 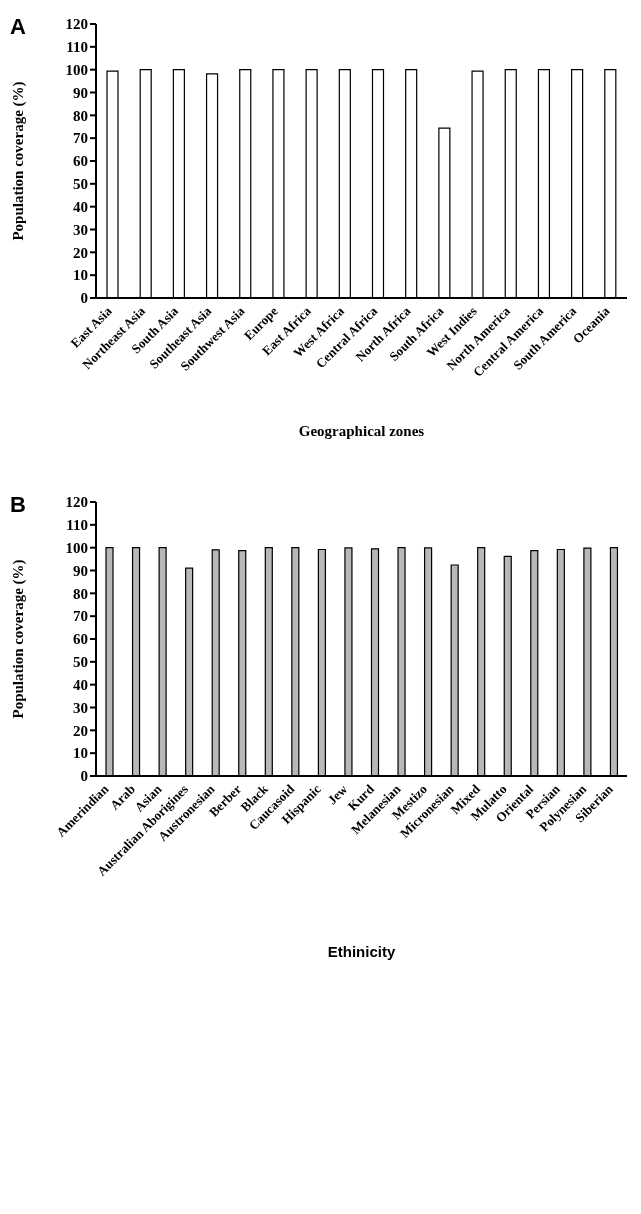 What do you see at coordinates (18, 505) in the screenshot?
I see `text: B` at bounding box center [18, 505].